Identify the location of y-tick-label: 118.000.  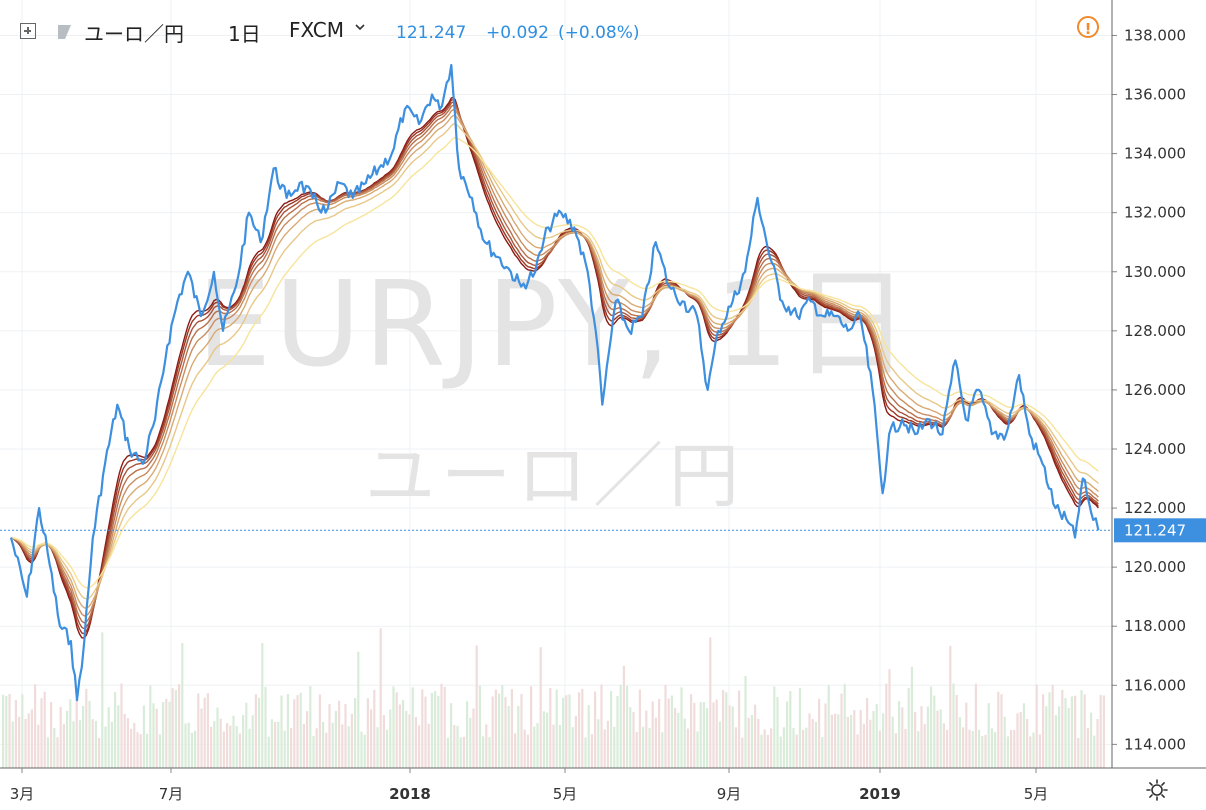
(1155, 626).